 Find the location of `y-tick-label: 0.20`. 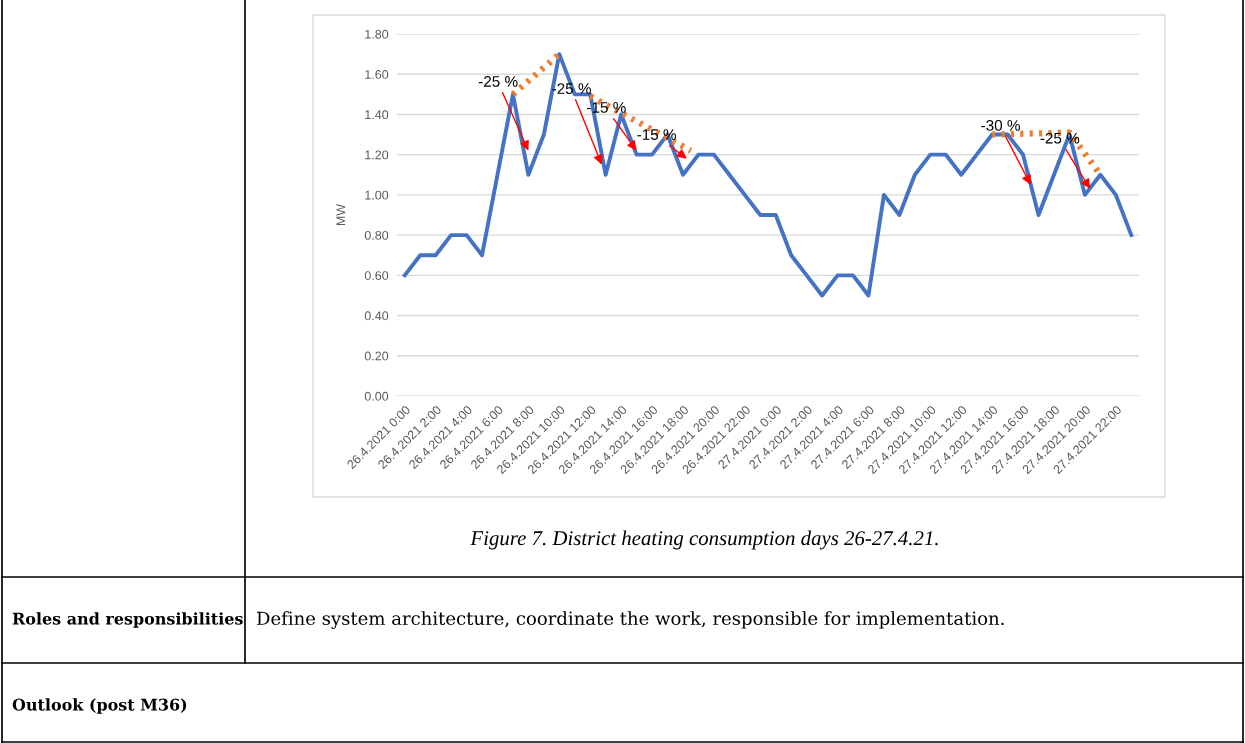

y-tick-label: 0.20 is located at coordinates (376, 356).